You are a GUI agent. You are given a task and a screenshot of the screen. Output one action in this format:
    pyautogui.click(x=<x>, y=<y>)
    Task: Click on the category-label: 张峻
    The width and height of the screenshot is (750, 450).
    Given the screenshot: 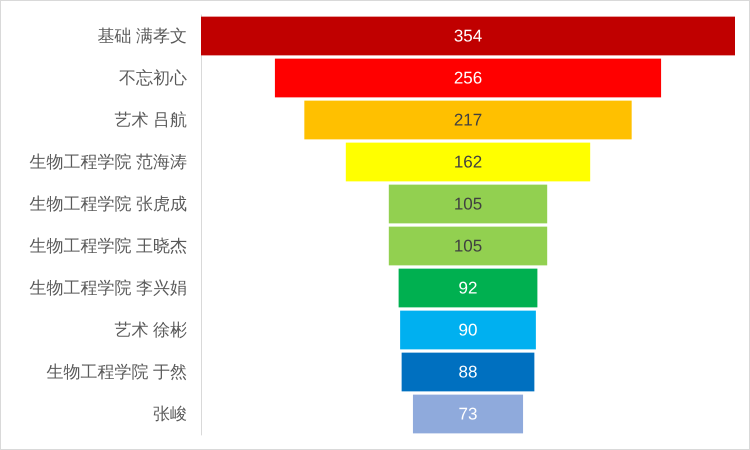 What is the action you would take?
    pyautogui.click(x=170, y=414)
    